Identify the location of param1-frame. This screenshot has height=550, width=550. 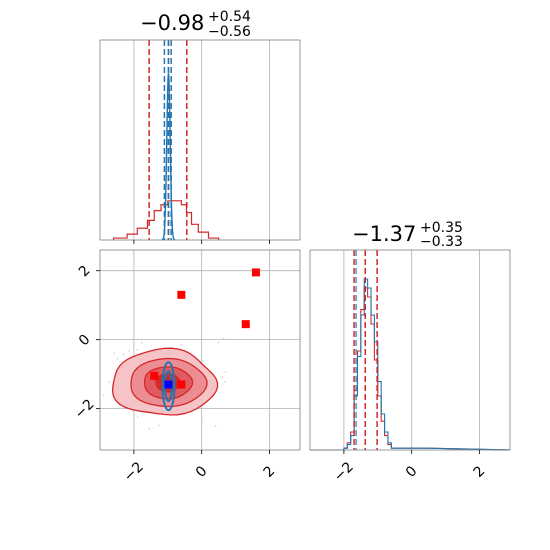
(200, 140).